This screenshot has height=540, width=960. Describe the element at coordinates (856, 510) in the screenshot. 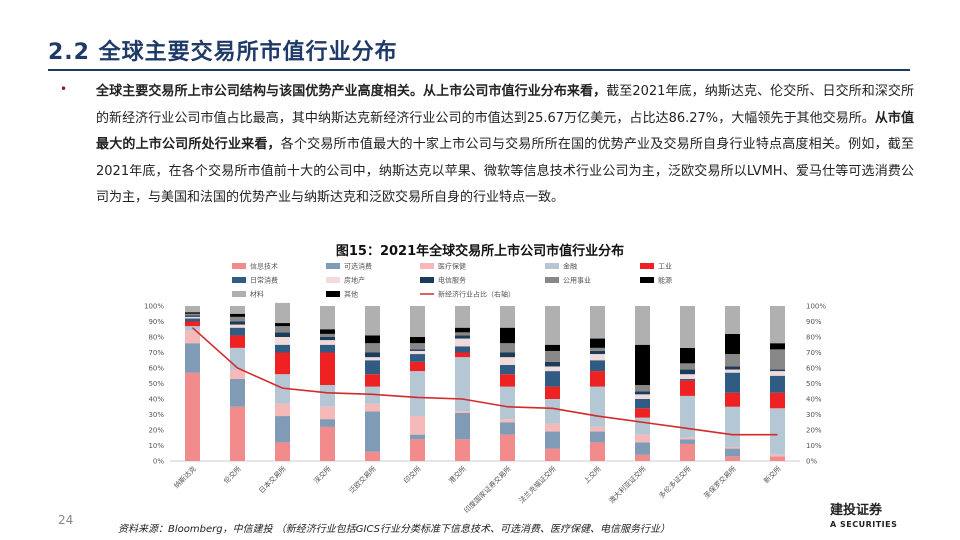

I see `logo-cn: 建投证券` at that location.